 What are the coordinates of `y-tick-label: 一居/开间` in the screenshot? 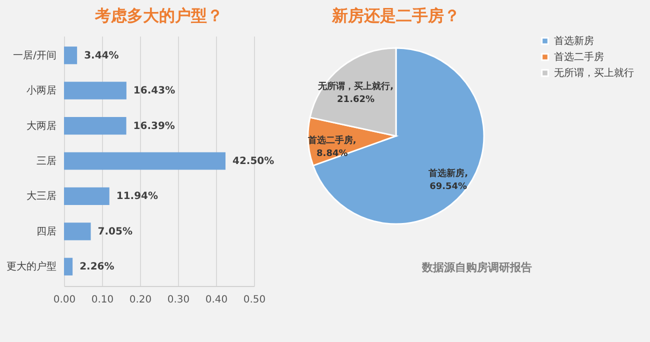 It's located at (34, 55).